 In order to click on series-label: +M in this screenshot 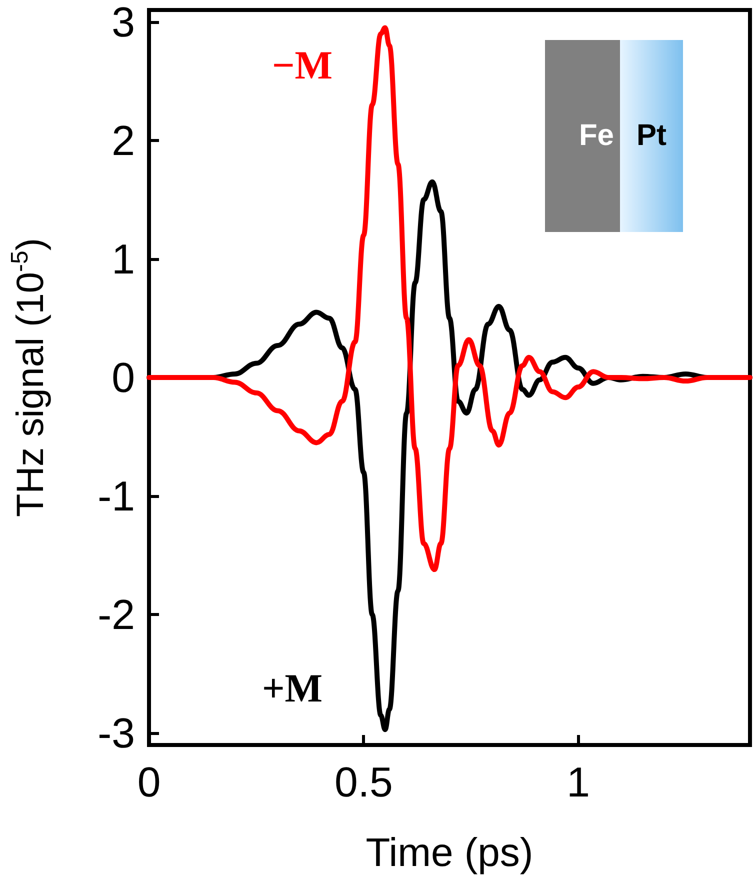, I will do `click(292, 688)`.